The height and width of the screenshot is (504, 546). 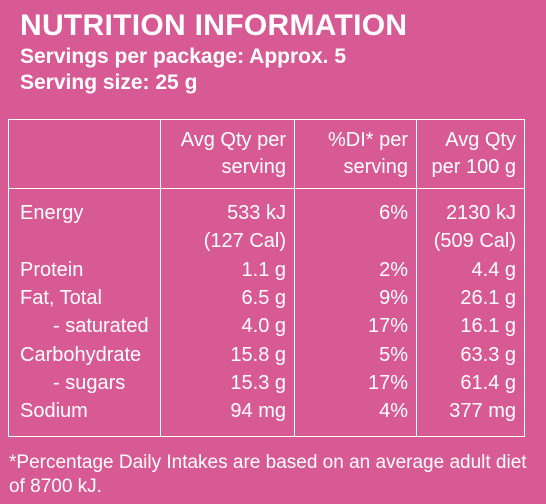 I want to click on cell-di: 4%, so click(x=355, y=417).